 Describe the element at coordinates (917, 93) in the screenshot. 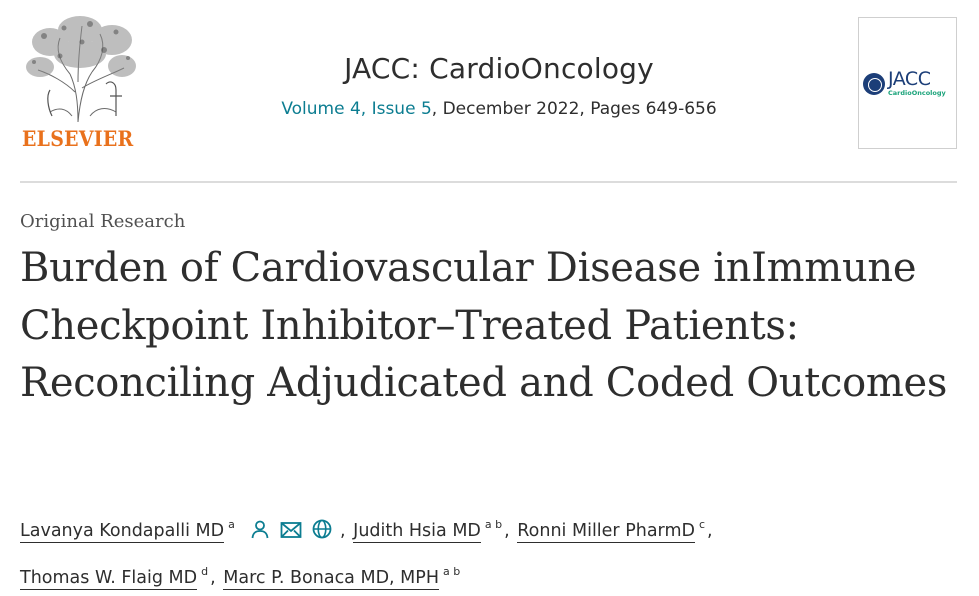

I see `cover-subtitle: CardioOncology` at that location.